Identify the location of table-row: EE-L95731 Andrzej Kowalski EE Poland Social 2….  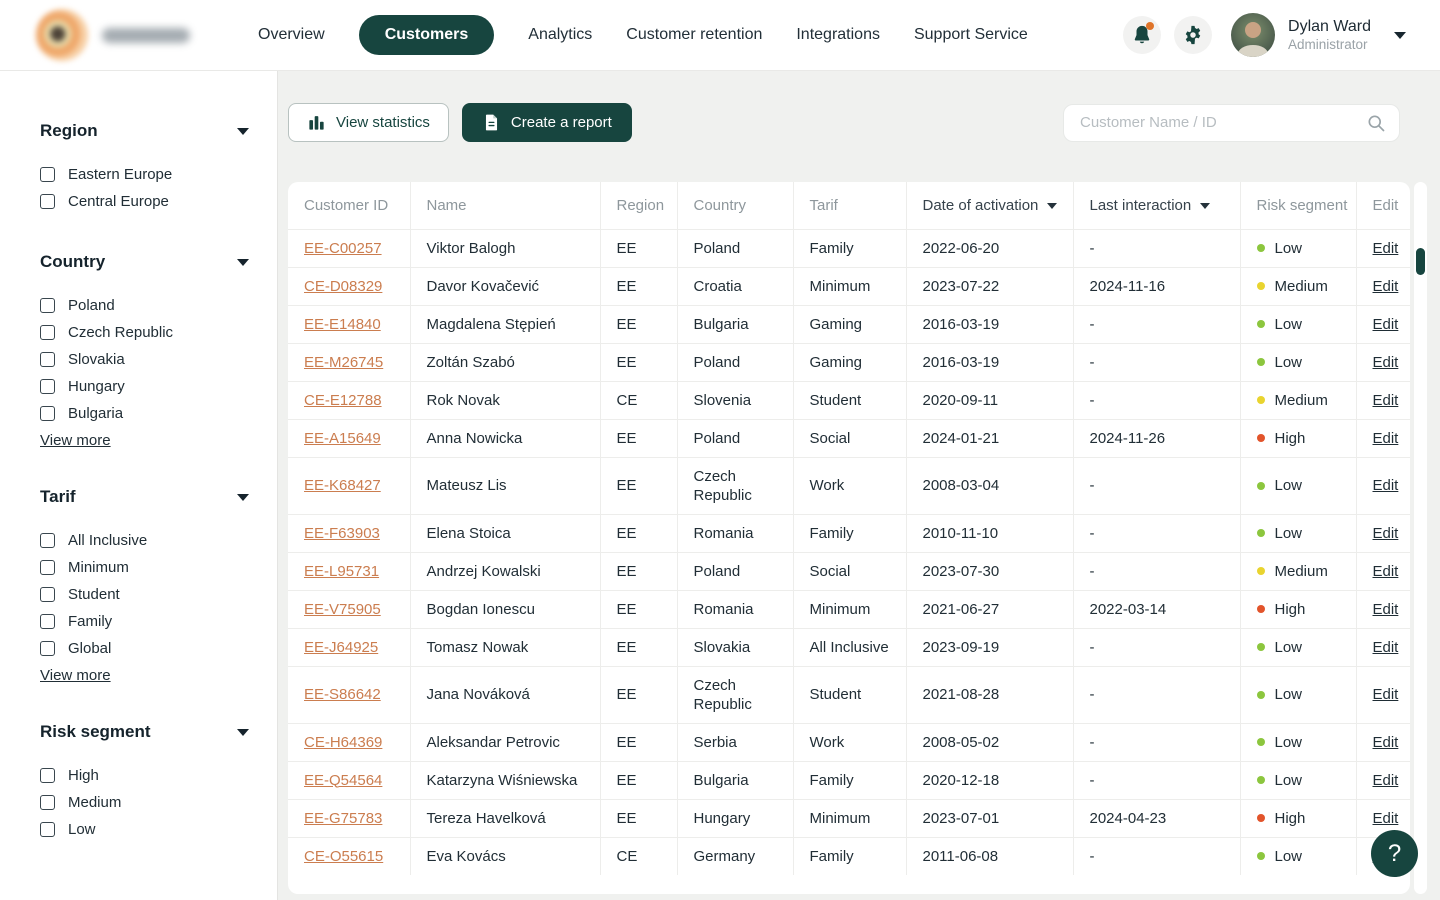
(849, 570).